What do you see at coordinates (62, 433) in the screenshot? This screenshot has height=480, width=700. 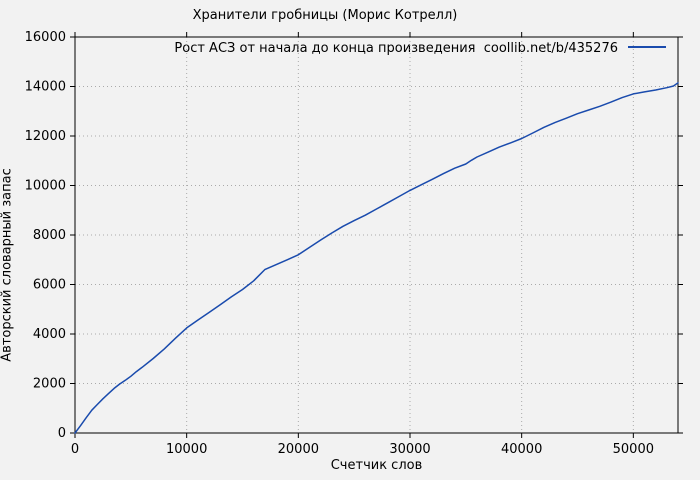 I see `y-tick-label: 0` at bounding box center [62, 433].